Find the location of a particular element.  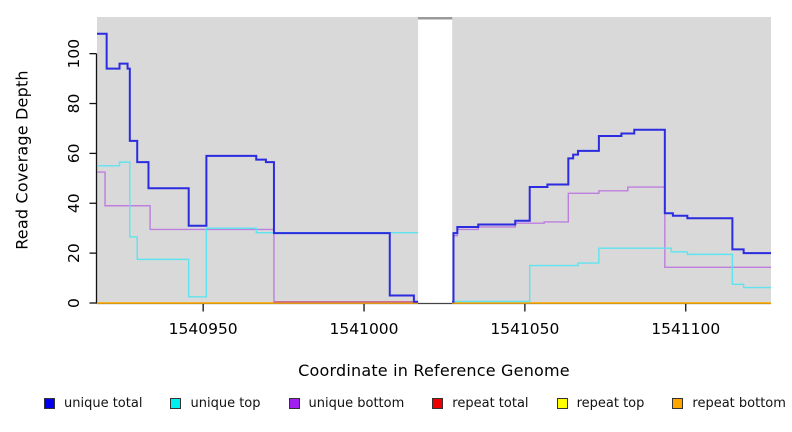

legend-label: repeat top is located at coordinates (610, 403).